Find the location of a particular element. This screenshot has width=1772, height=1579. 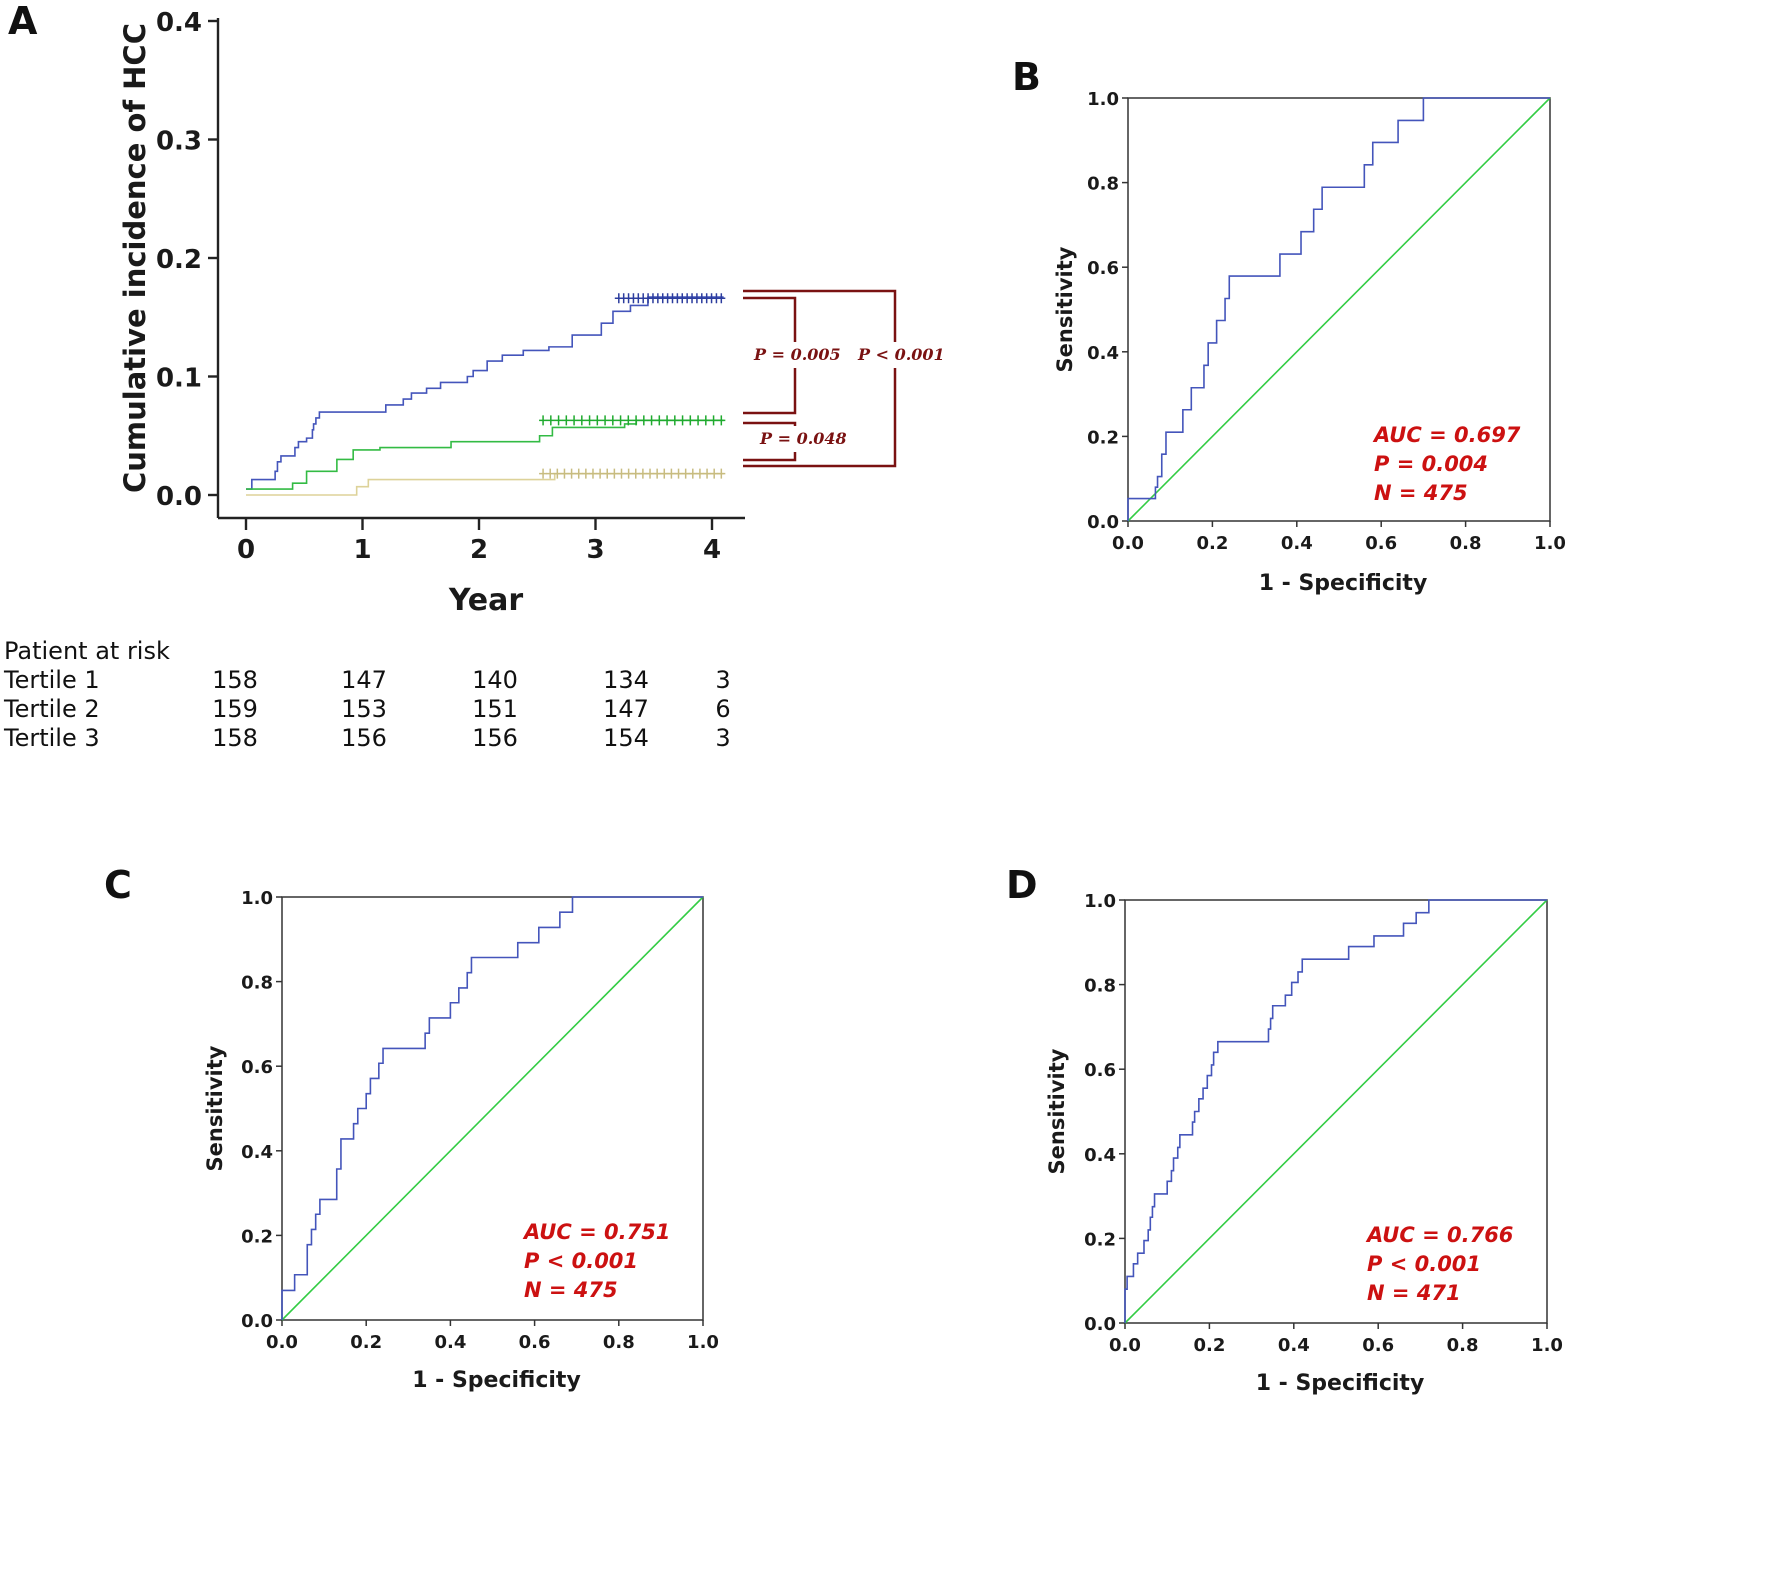

risk-table-cell: 154 is located at coordinates (626, 738).